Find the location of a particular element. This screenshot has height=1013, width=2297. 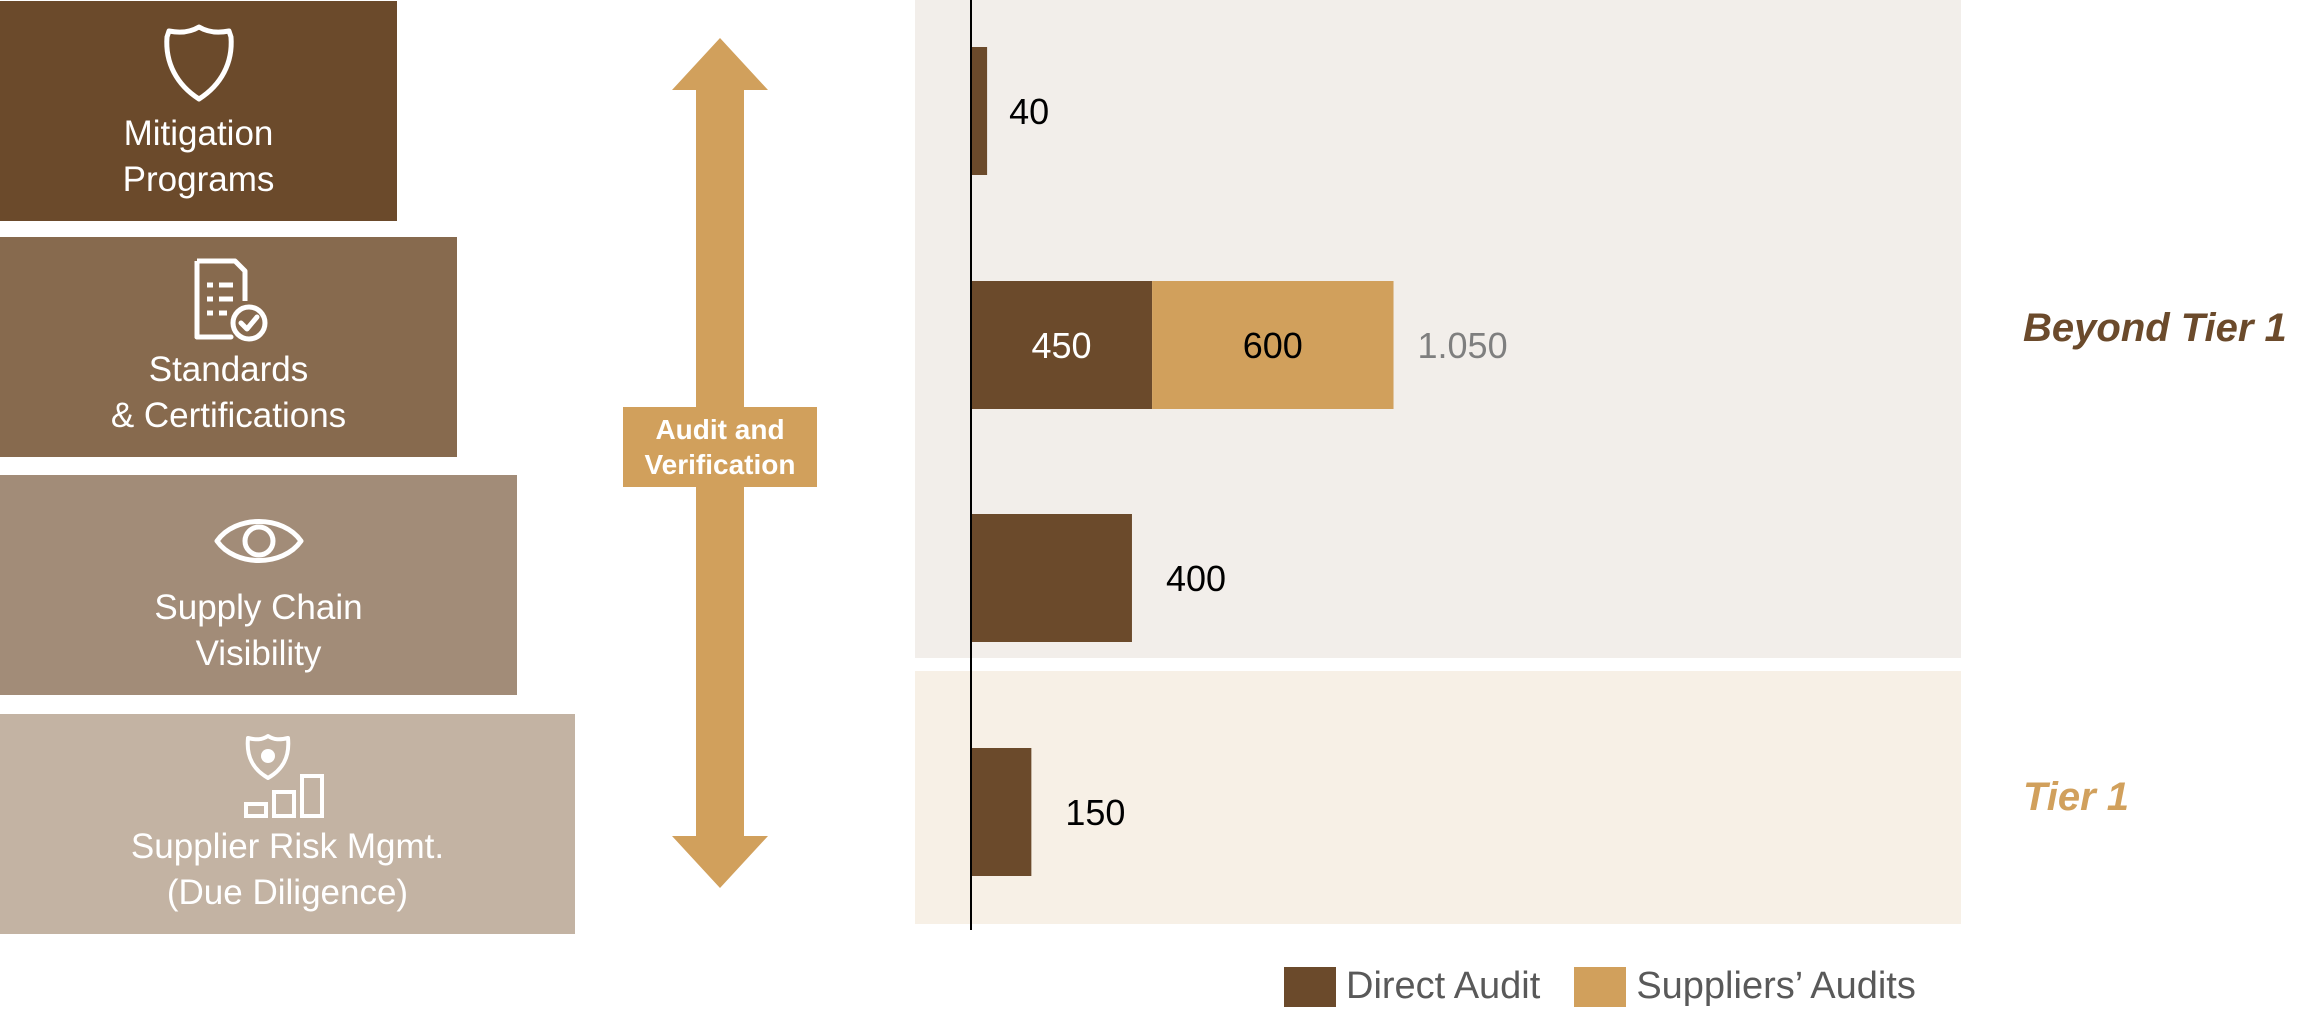

legend-label: Direct Audit is located at coordinates (1443, 986).